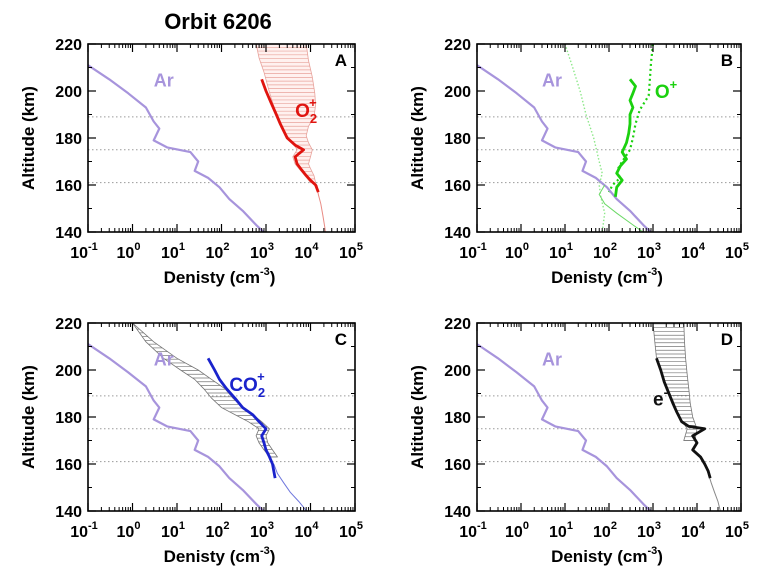 The image size is (766, 573). I want to click on panel-letter: D, so click(727, 339).